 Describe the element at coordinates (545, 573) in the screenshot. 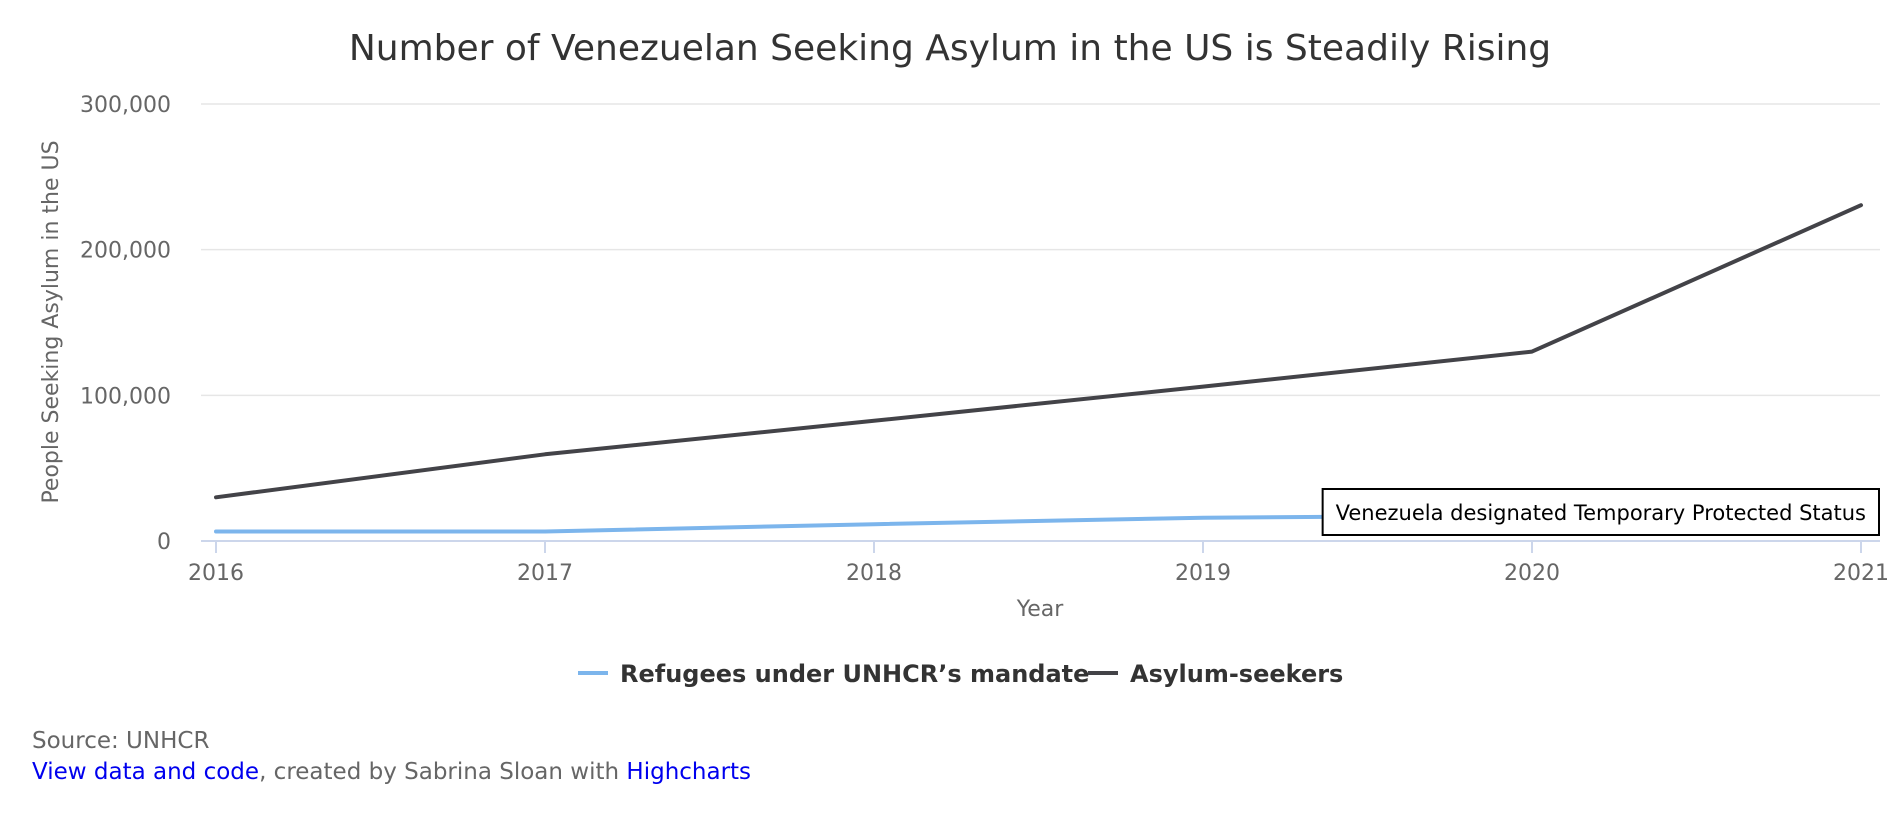

I see `x-tick-label: 2017` at that location.